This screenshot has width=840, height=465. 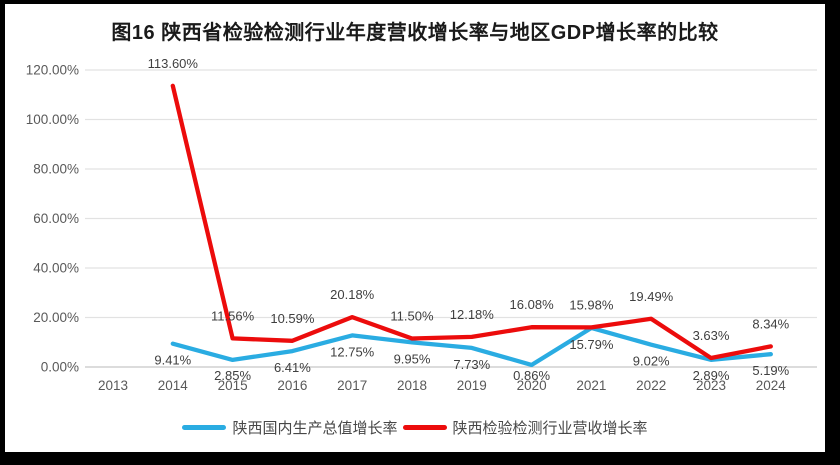 I want to click on legend-label-1: 陕西检验检测行业营收增长率, so click(x=550, y=428).